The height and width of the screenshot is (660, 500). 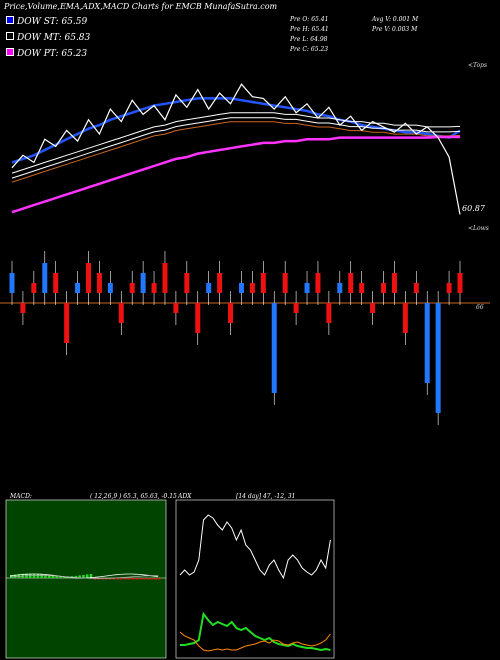 I want to click on legend-dow-st: DOW ST: 65.59, so click(x=51, y=22).